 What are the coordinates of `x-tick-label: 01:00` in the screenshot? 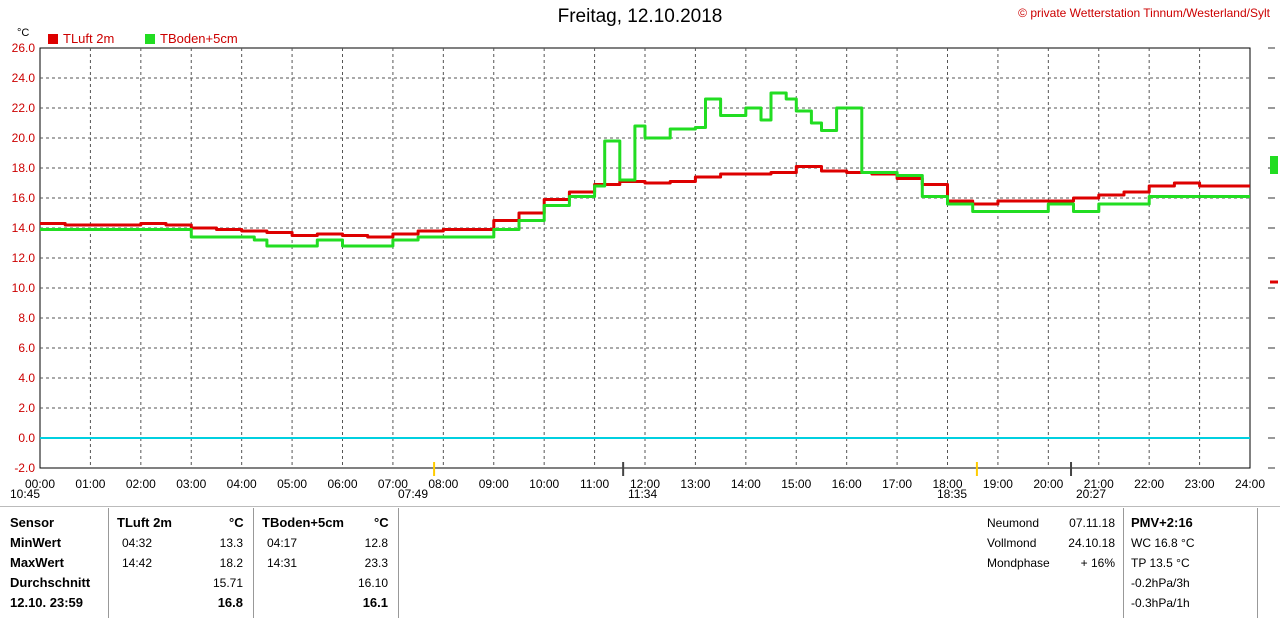 It's located at (90, 484).